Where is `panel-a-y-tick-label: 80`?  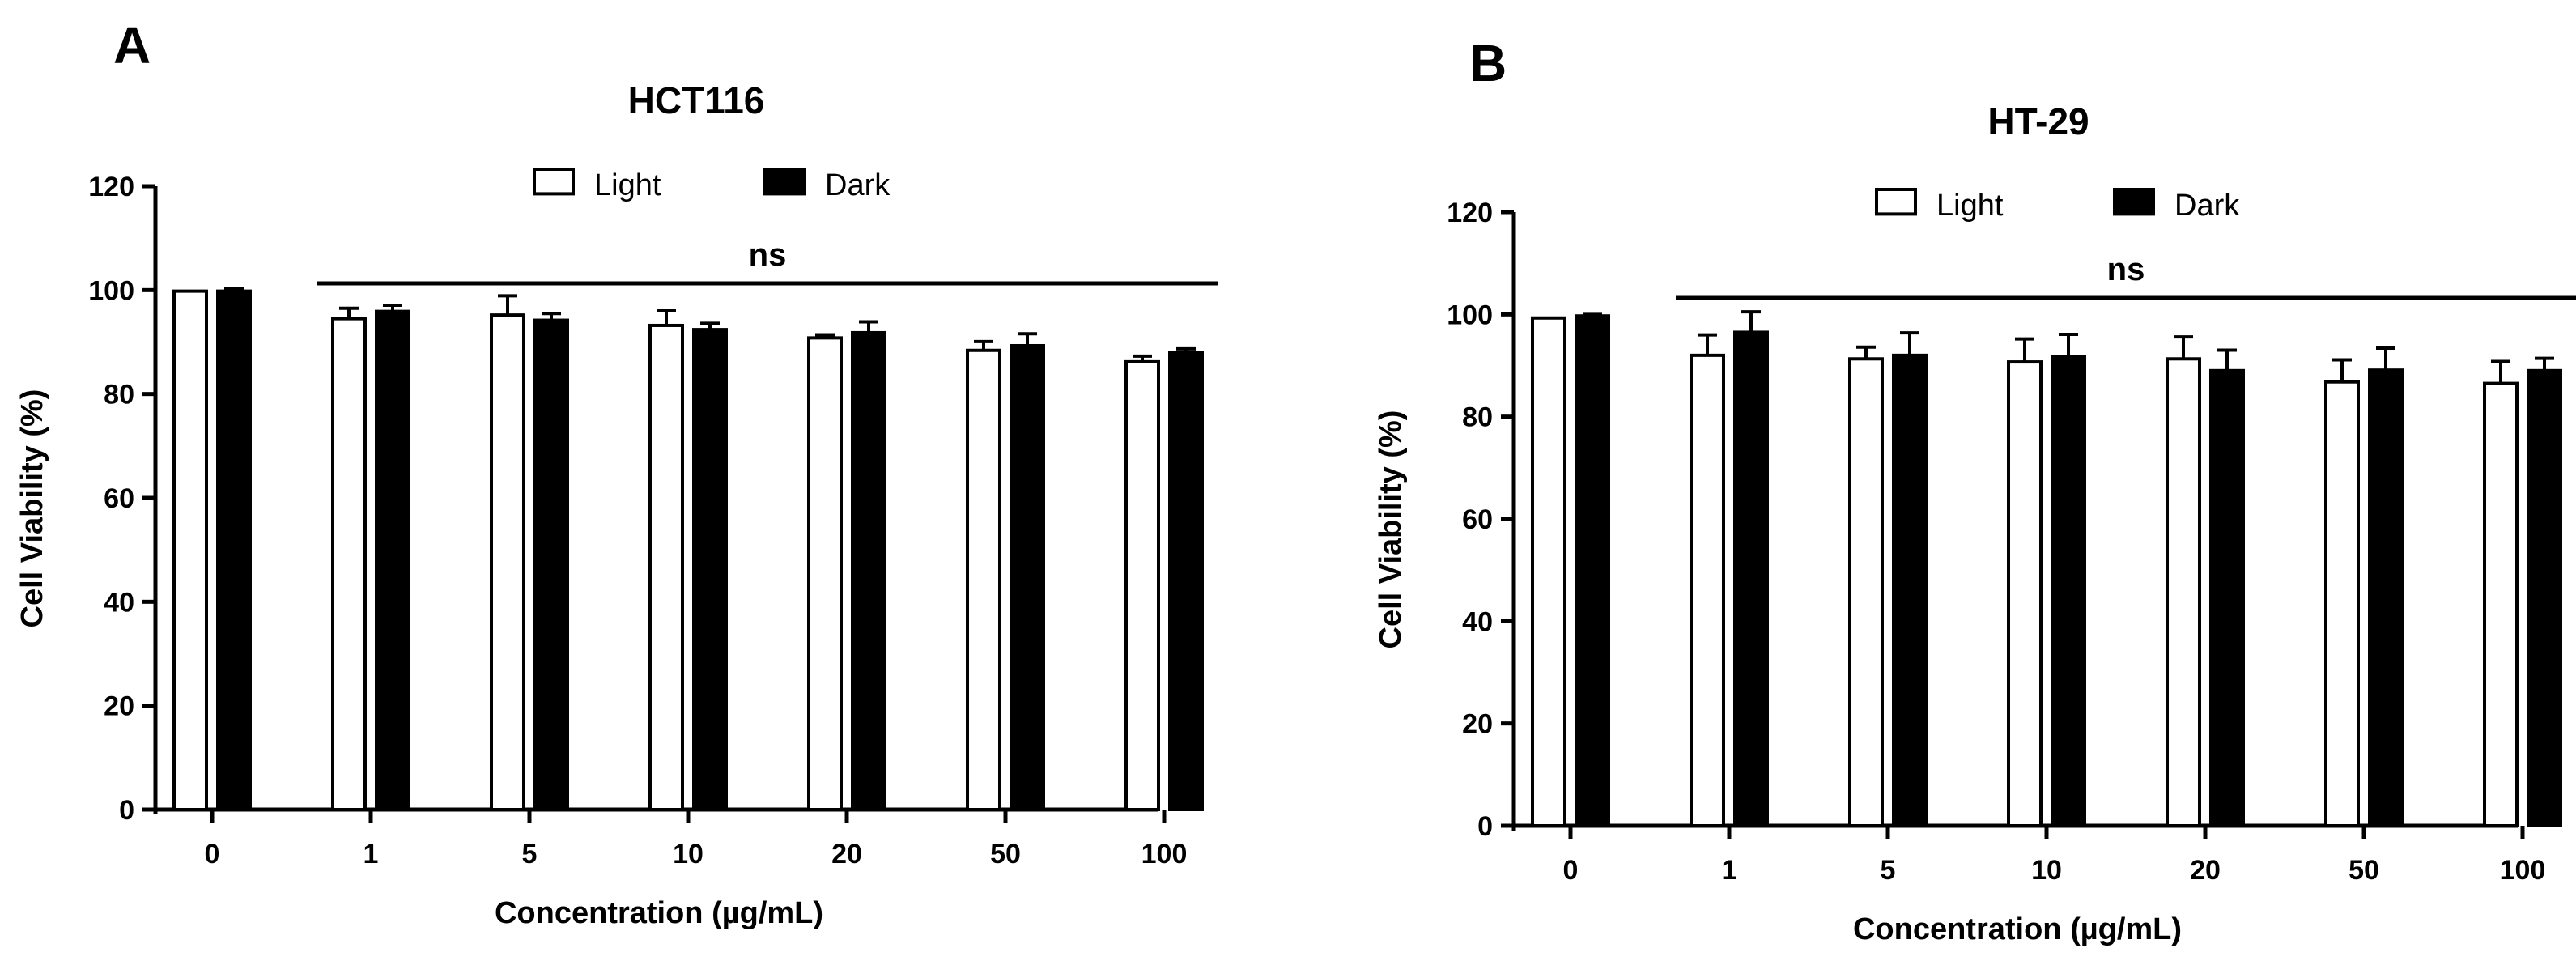
panel-a-y-tick-label: 80 is located at coordinates (119, 395).